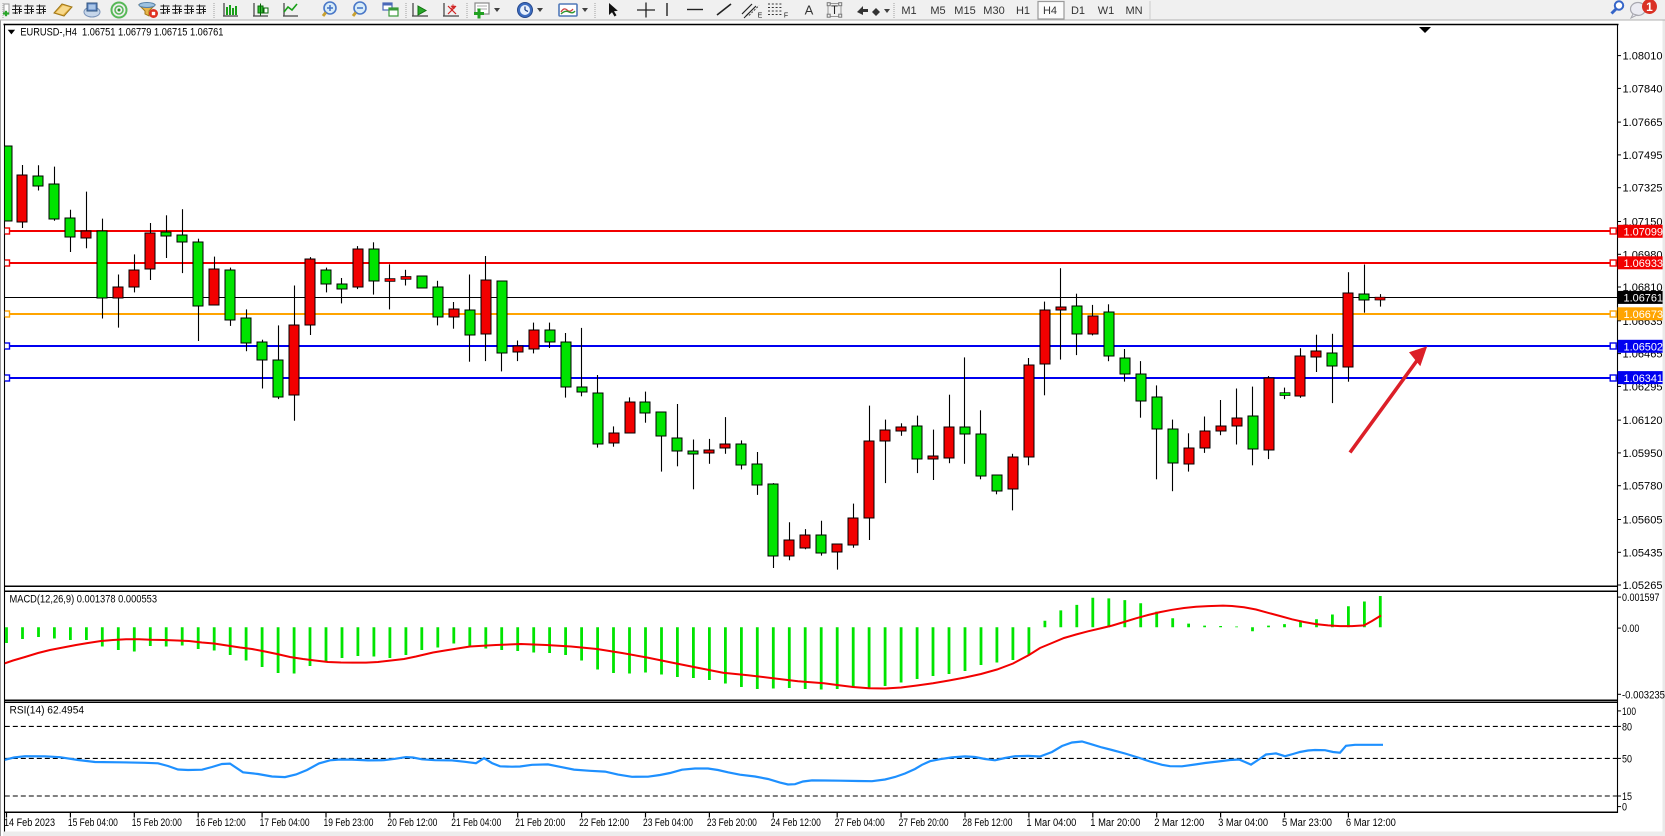 The height and width of the screenshot is (836, 1665). What do you see at coordinates (1106, 11) in the screenshot?
I see `svg-text: W1` at bounding box center [1106, 11].